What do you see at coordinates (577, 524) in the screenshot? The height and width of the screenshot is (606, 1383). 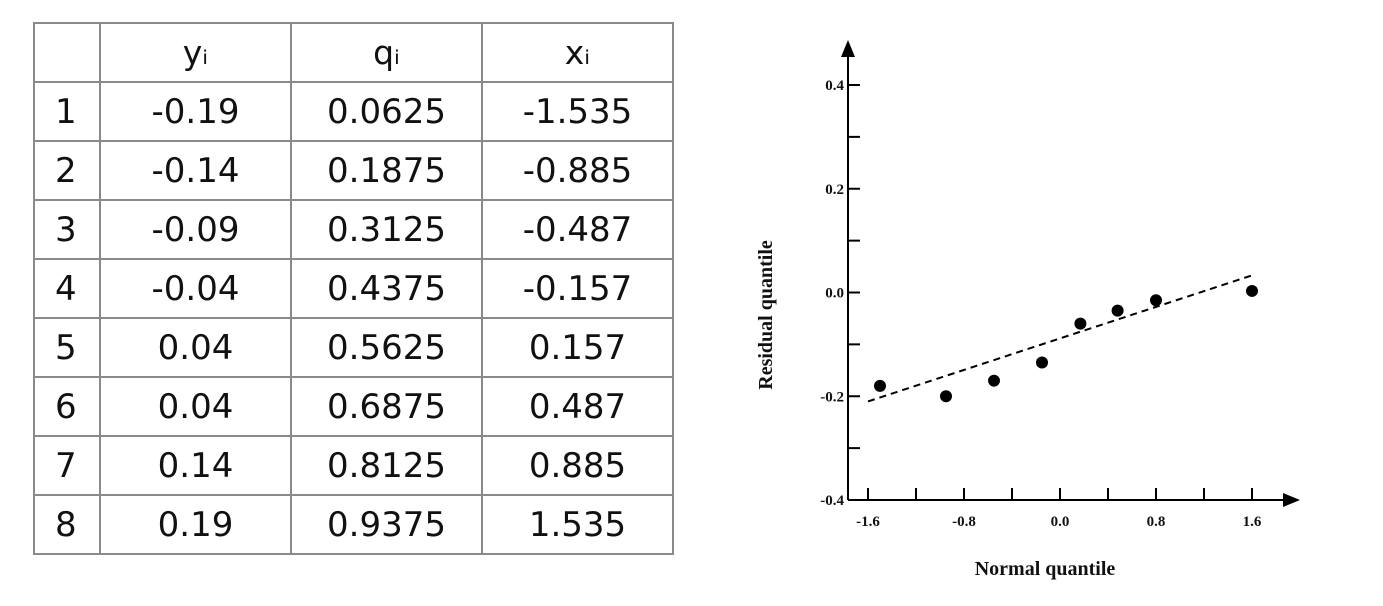 I see `cell-x: 1.535` at bounding box center [577, 524].